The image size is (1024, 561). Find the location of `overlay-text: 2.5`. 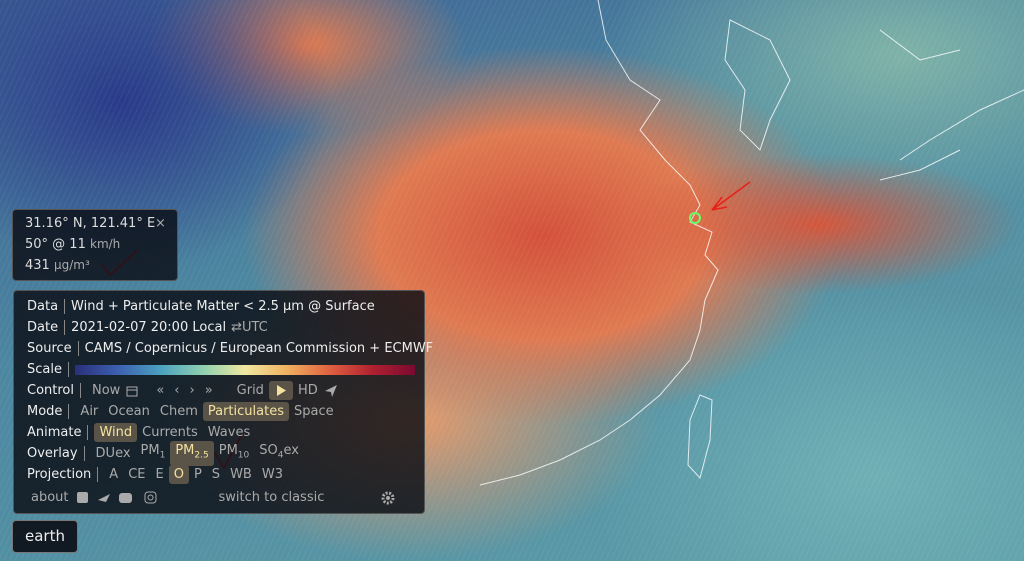

overlay-text: 2.5 is located at coordinates (201, 455).